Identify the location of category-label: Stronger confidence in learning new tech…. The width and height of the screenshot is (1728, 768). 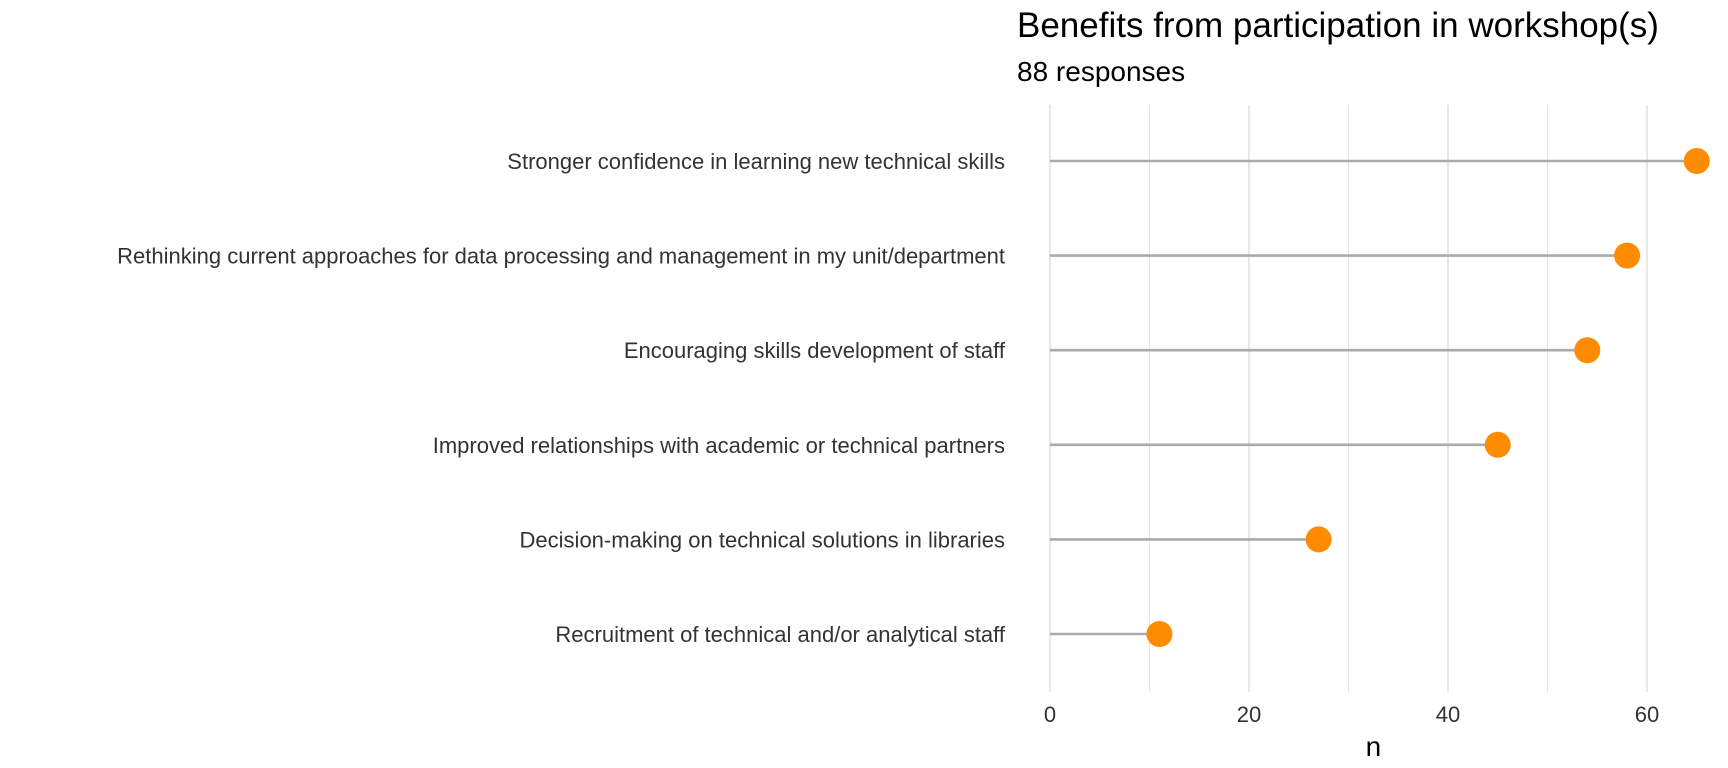
(756, 161).